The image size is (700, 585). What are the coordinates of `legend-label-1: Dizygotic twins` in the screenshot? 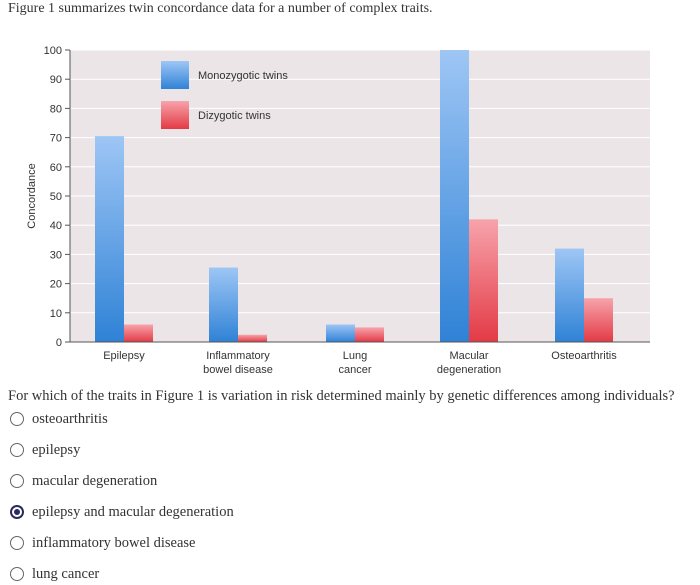 It's located at (234, 116).